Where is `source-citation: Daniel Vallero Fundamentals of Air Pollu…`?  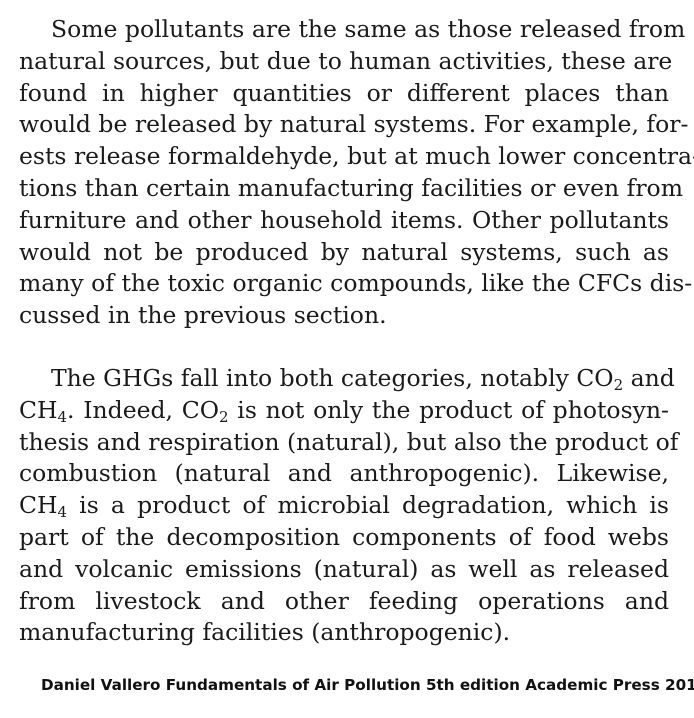 source-citation: Daniel Vallero Fundamentals of Air Pollu… is located at coordinates (361, 685).